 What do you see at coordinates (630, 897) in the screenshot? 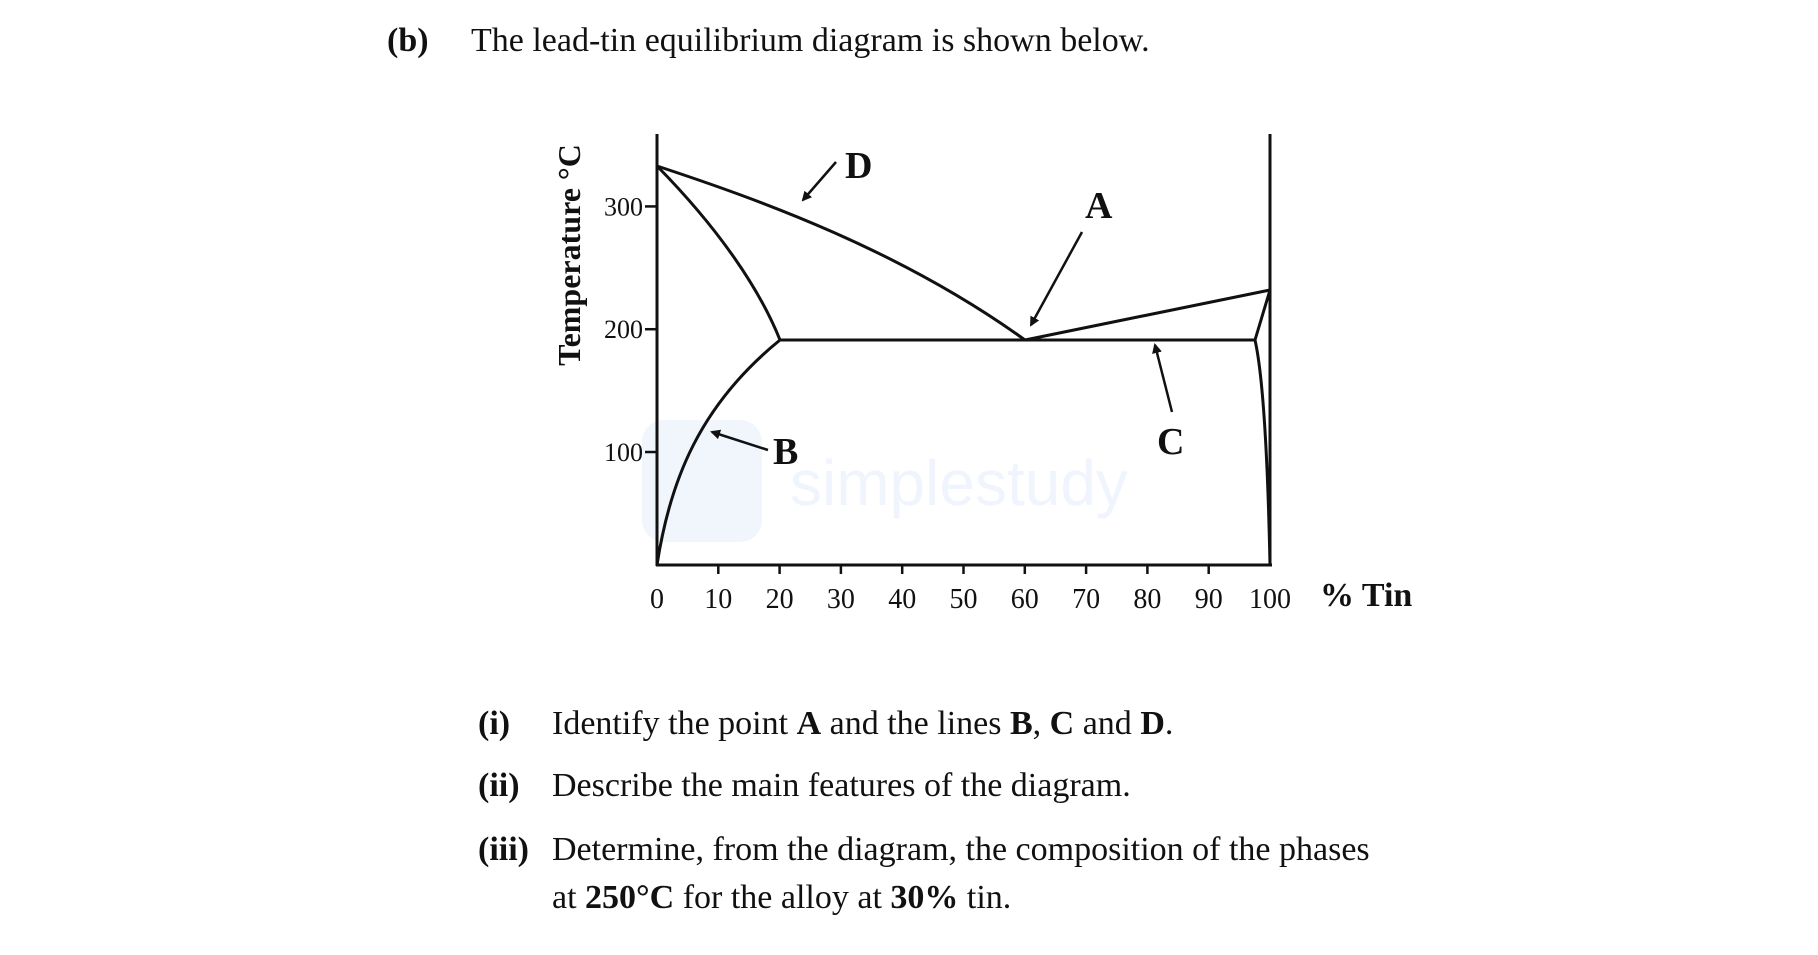
I see `question-segment: 250°C` at bounding box center [630, 897].